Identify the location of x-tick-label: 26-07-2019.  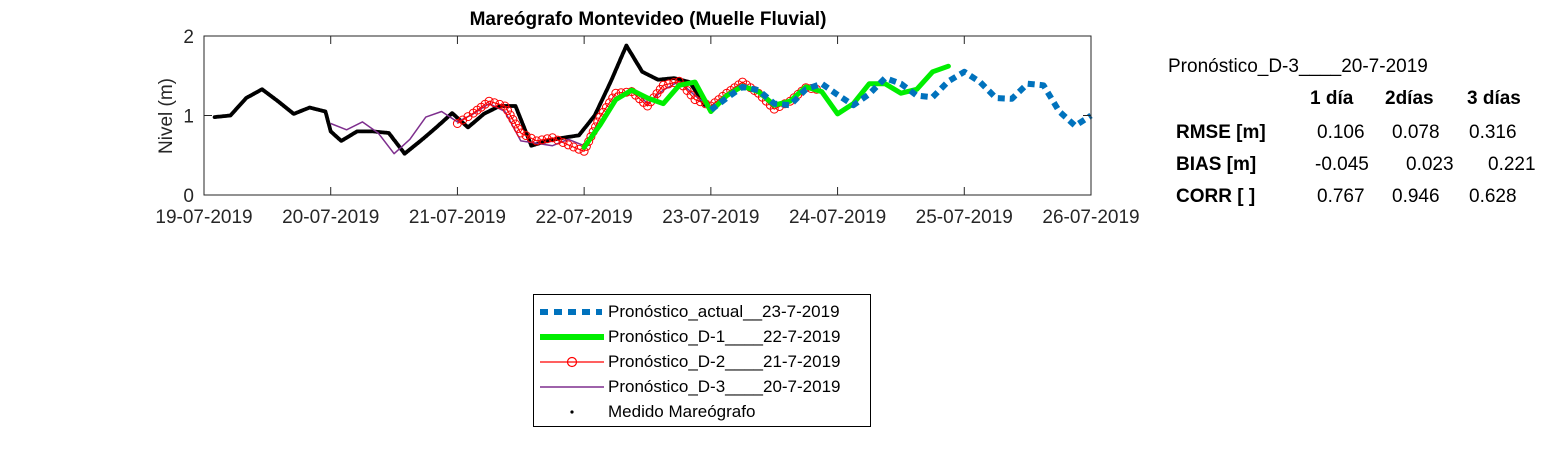
(1090, 217).